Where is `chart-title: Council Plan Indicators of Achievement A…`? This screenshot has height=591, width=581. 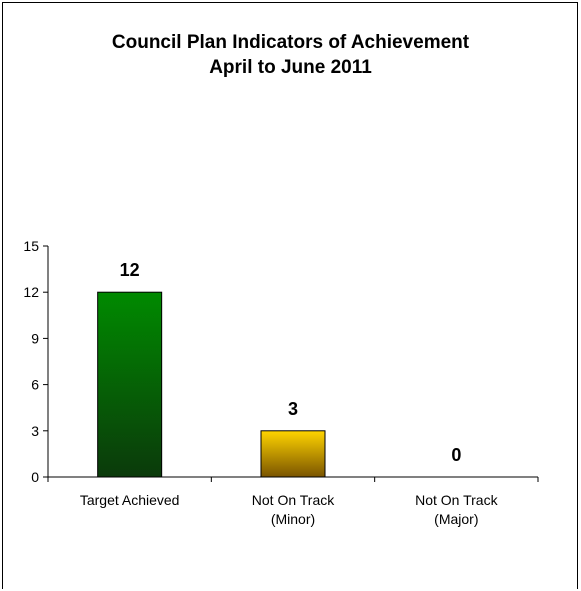 chart-title: Council Plan Indicators of Achievement A… is located at coordinates (290, 55).